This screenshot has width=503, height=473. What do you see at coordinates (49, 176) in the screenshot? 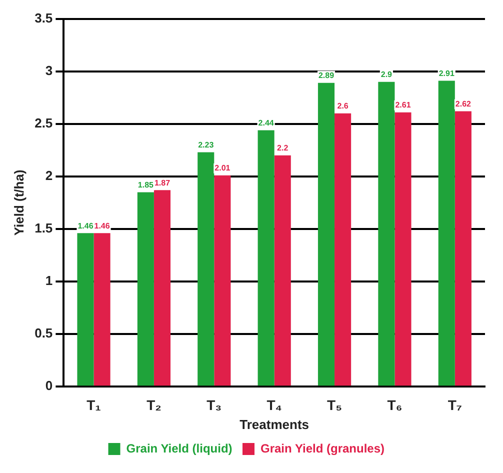
I see `y-tick-label: 2` at bounding box center [49, 176].